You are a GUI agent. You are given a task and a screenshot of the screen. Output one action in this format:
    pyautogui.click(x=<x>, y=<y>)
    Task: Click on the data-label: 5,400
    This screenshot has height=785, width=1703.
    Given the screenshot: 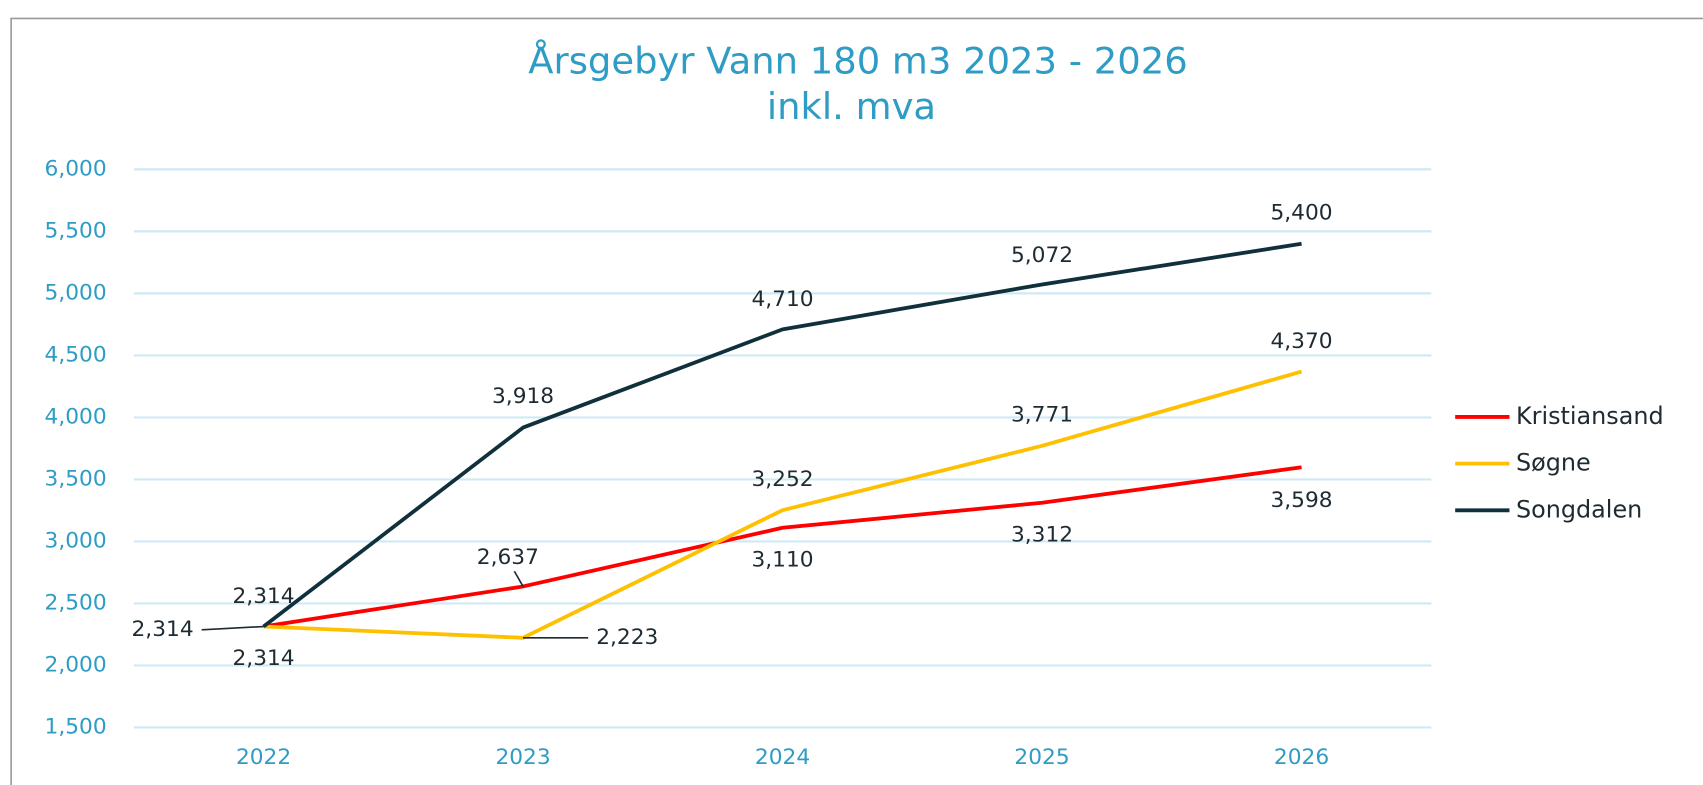 What is the action you would take?
    pyautogui.click(x=1301, y=212)
    